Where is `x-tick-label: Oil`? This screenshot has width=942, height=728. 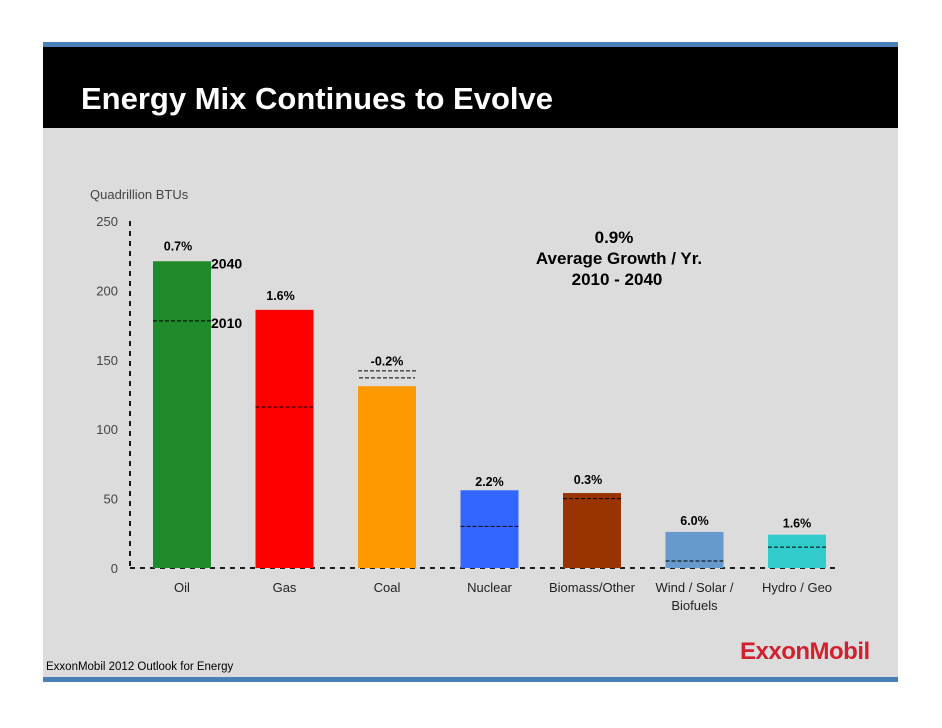
x-tick-label: Oil is located at coordinates (182, 587).